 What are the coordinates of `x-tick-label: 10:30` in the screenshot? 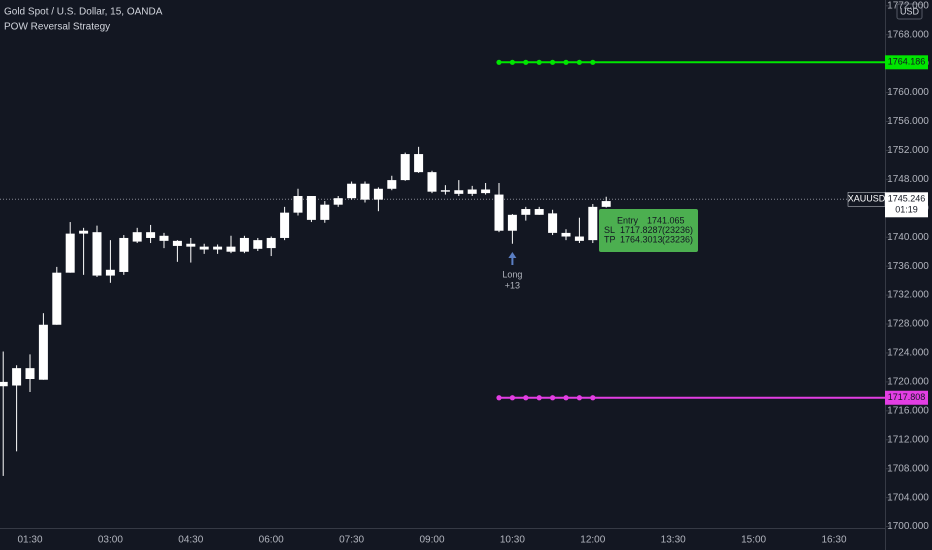 It's located at (512, 540).